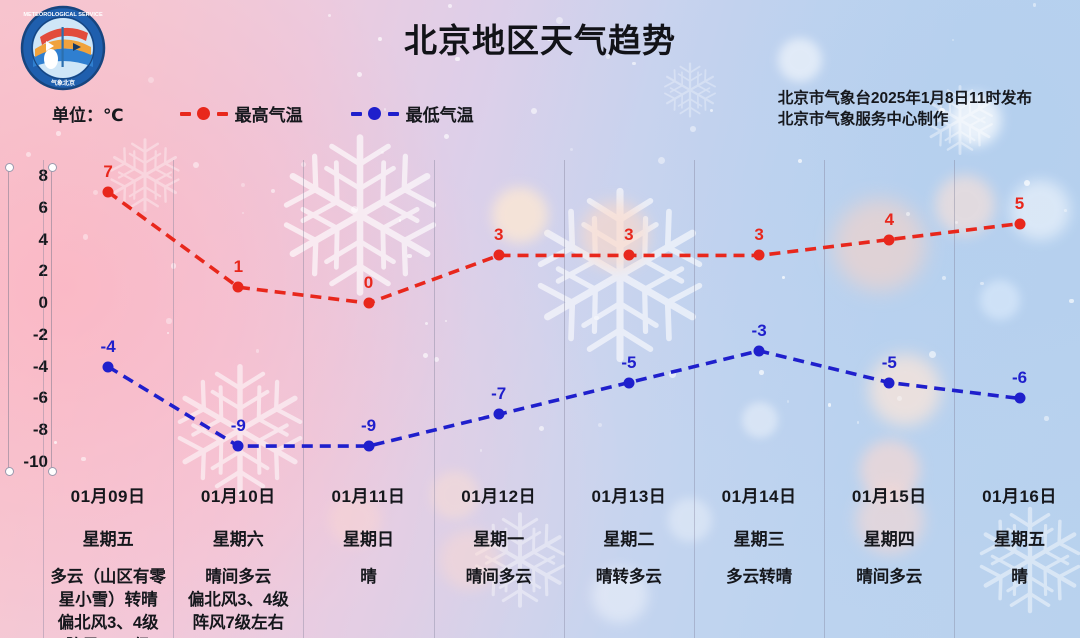  What do you see at coordinates (759, 554) in the screenshot?
I see `forecast-day-column: 01月14日 星期三多云转晴` at bounding box center [759, 554].